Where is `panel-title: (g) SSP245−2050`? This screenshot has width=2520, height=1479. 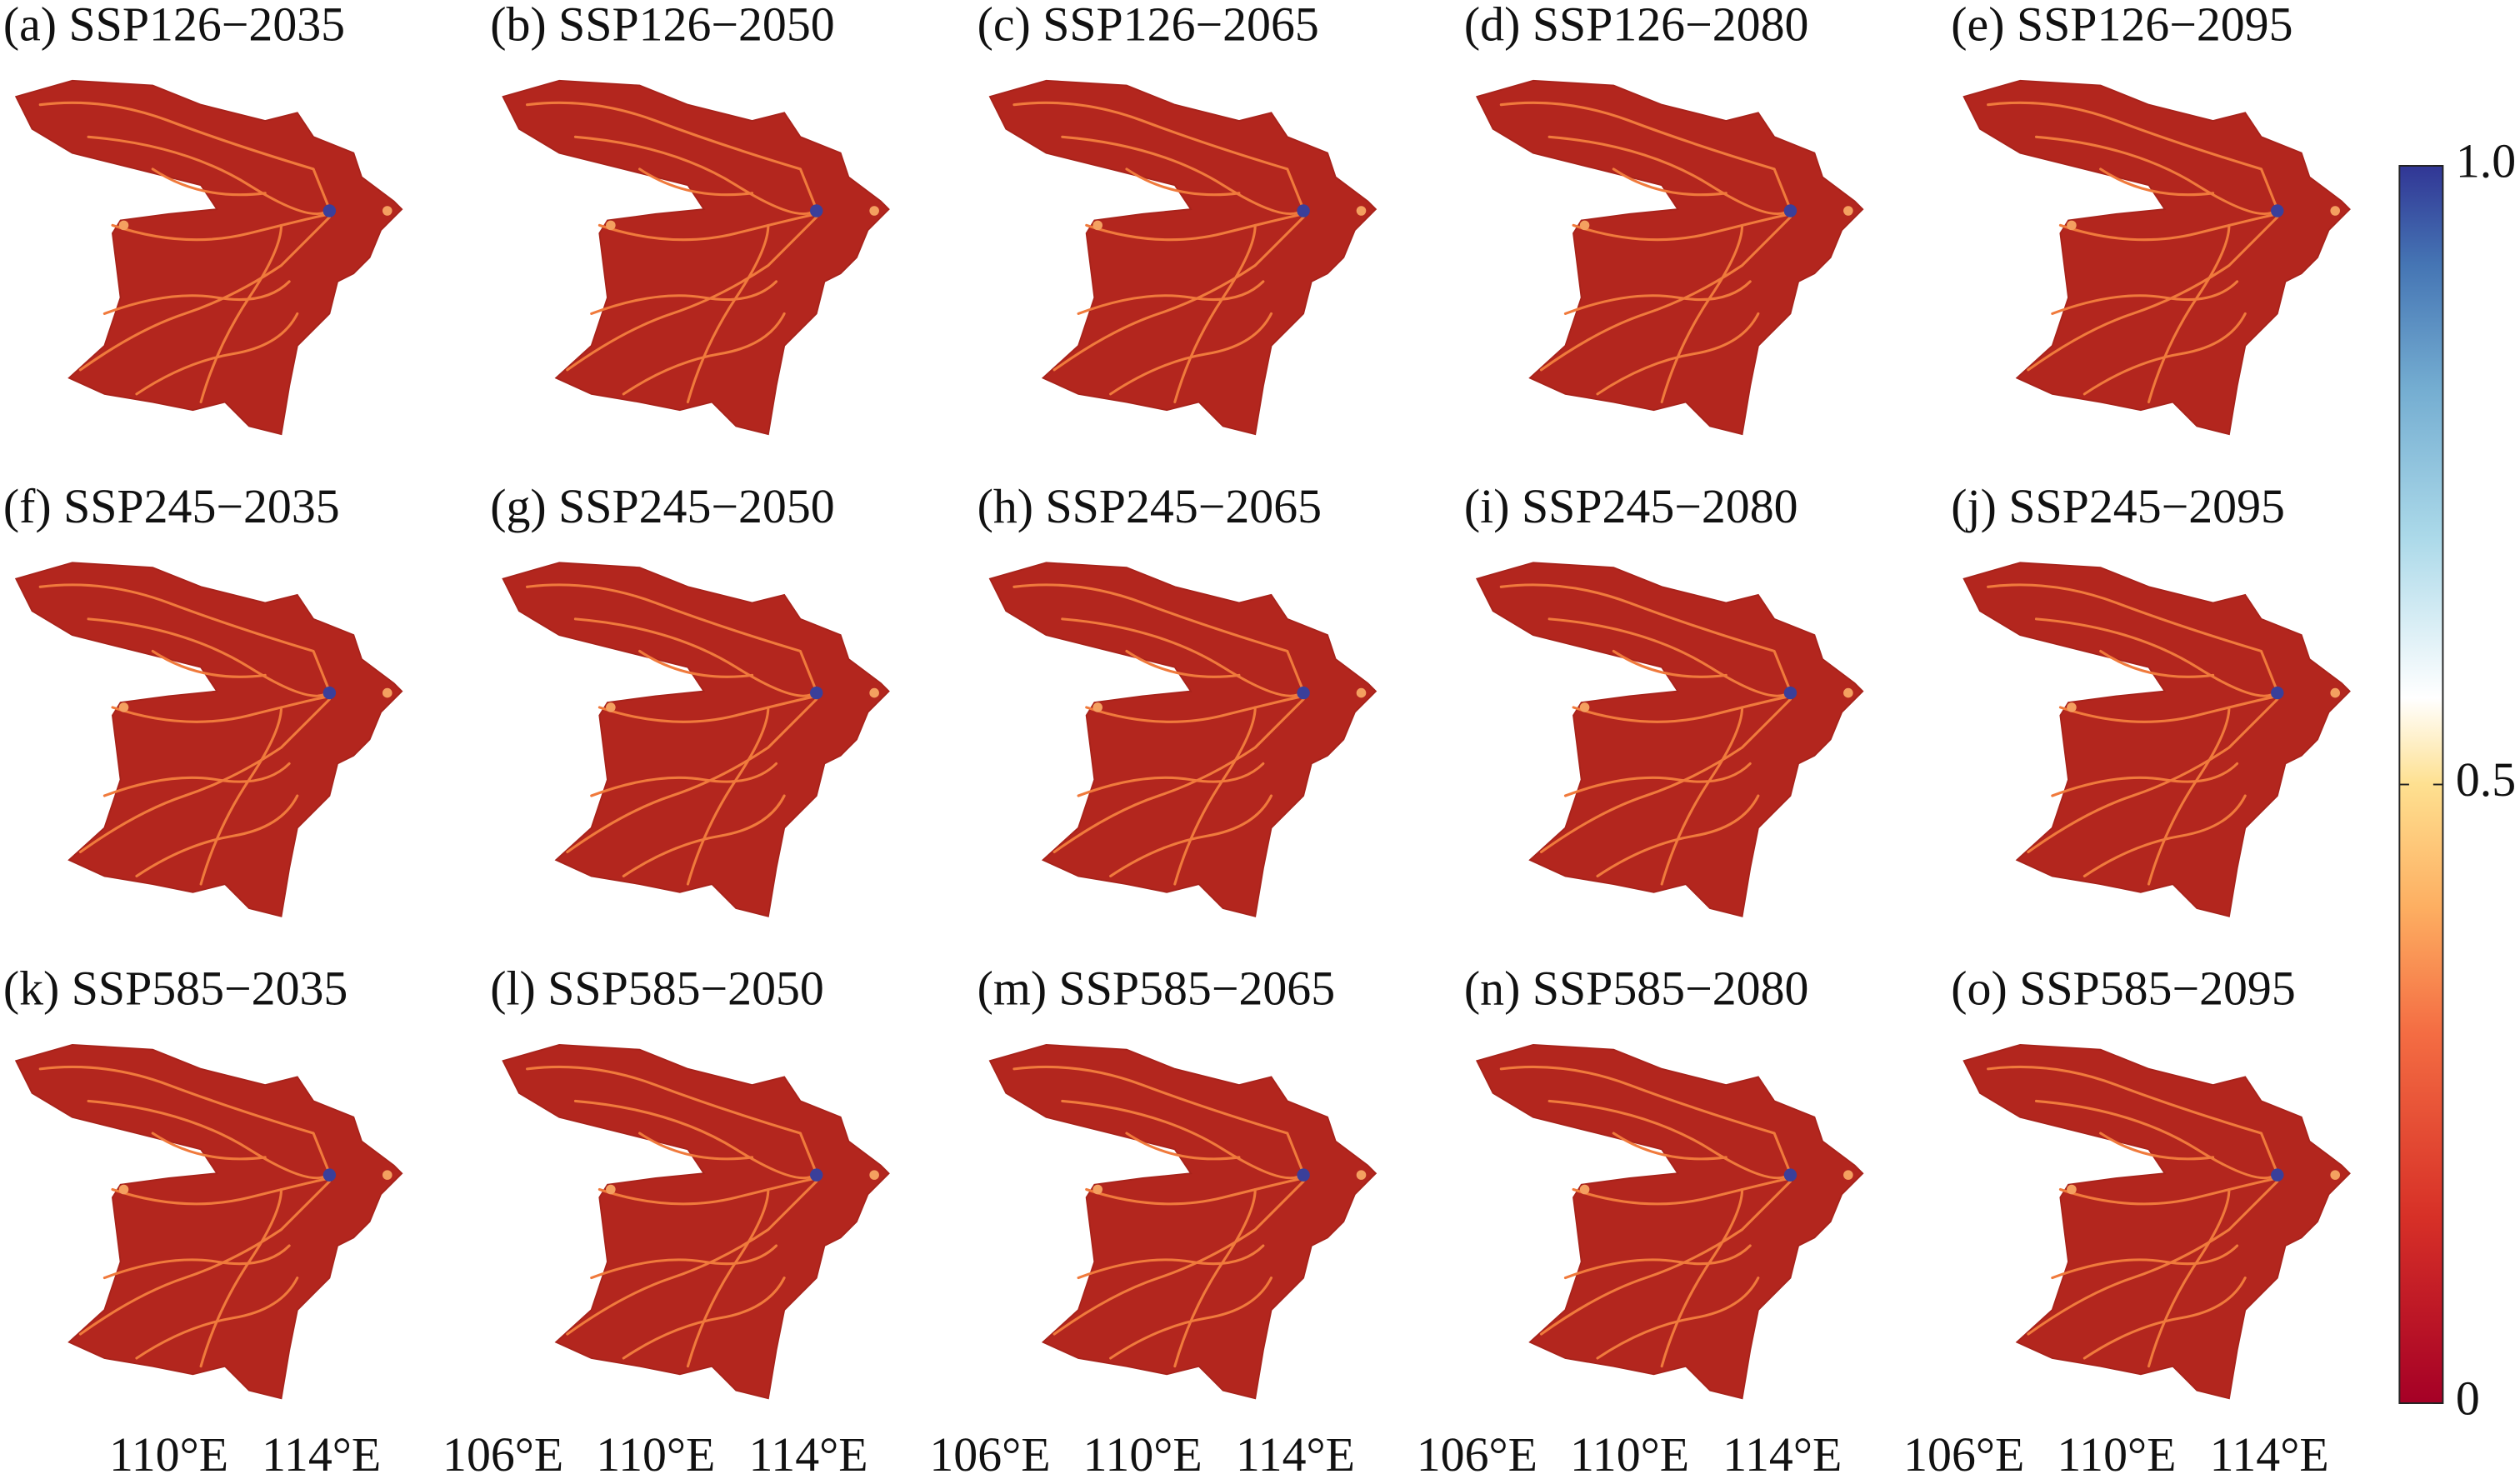 panel-title: (g) SSP245−2050 is located at coordinates (662, 506).